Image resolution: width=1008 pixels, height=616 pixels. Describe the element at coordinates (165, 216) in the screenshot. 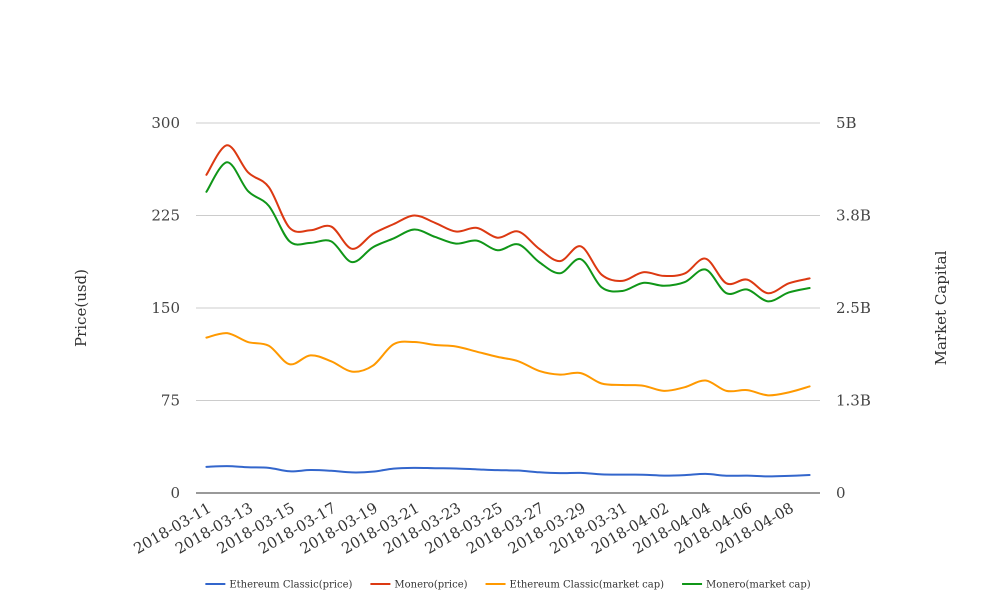

I see `y-left-tick-label: 225` at that location.